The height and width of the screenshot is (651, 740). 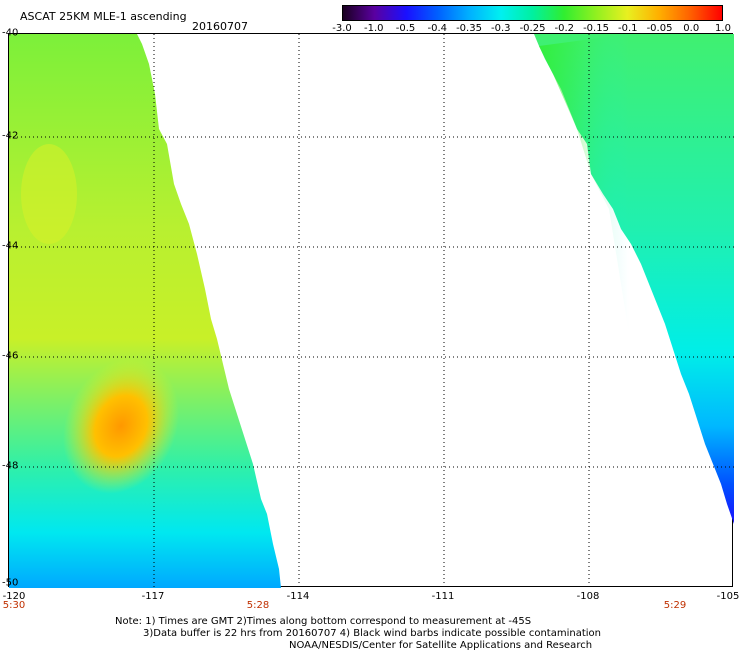 What do you see at coordinates (103, 16) in the screenshot?
I see `chart-title: ASCAT 25KM MLE-1 ascending` at bounding box center [103, 16].